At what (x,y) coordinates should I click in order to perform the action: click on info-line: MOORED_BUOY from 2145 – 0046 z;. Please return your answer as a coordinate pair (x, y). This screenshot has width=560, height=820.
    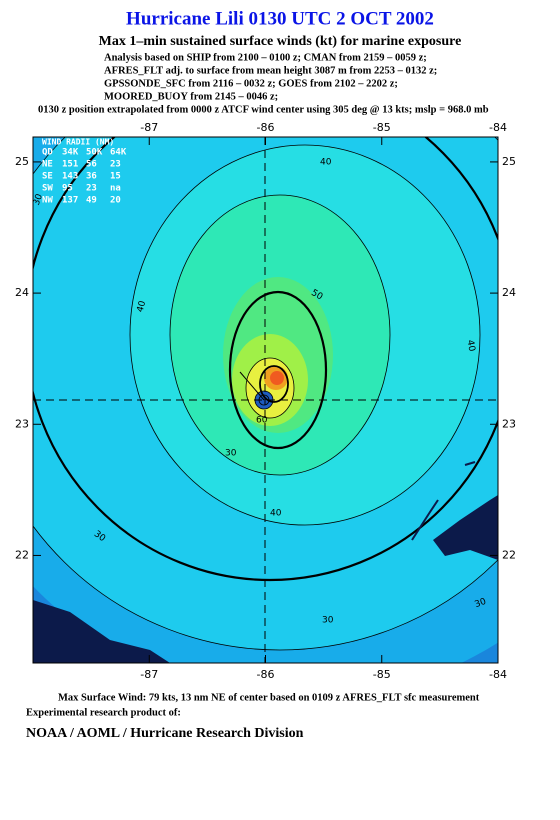
    Looking at the image, I should click on (191, 96).